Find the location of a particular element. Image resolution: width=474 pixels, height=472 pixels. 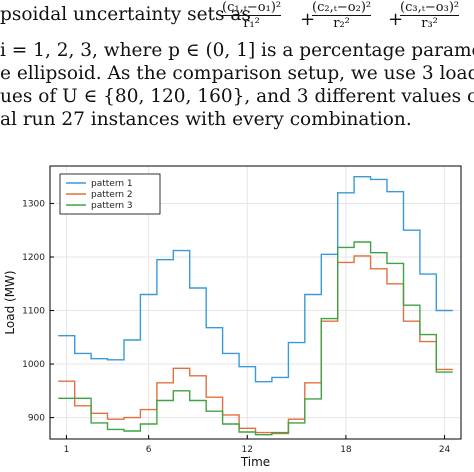

x-tick-label: 6 is located at coordinates (149, 450).